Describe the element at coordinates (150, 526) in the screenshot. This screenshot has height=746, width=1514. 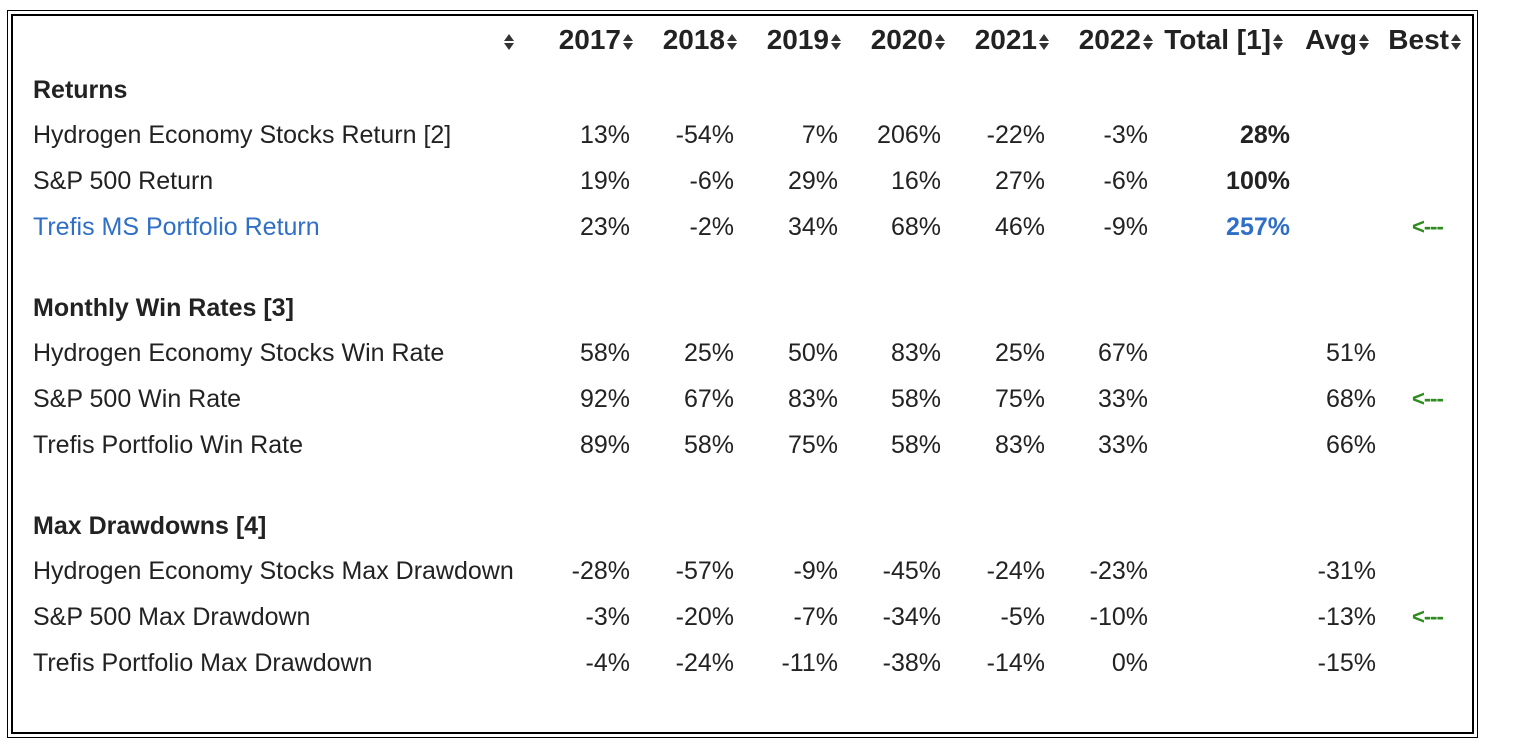
I see `section-title: Max Drawdowns [4]` at that location.